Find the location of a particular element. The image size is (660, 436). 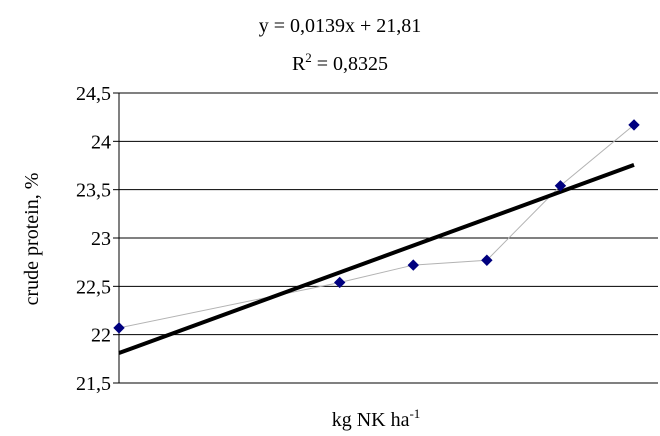

y-tick-label-2: 22,5 is located at coordinates (93, 287).